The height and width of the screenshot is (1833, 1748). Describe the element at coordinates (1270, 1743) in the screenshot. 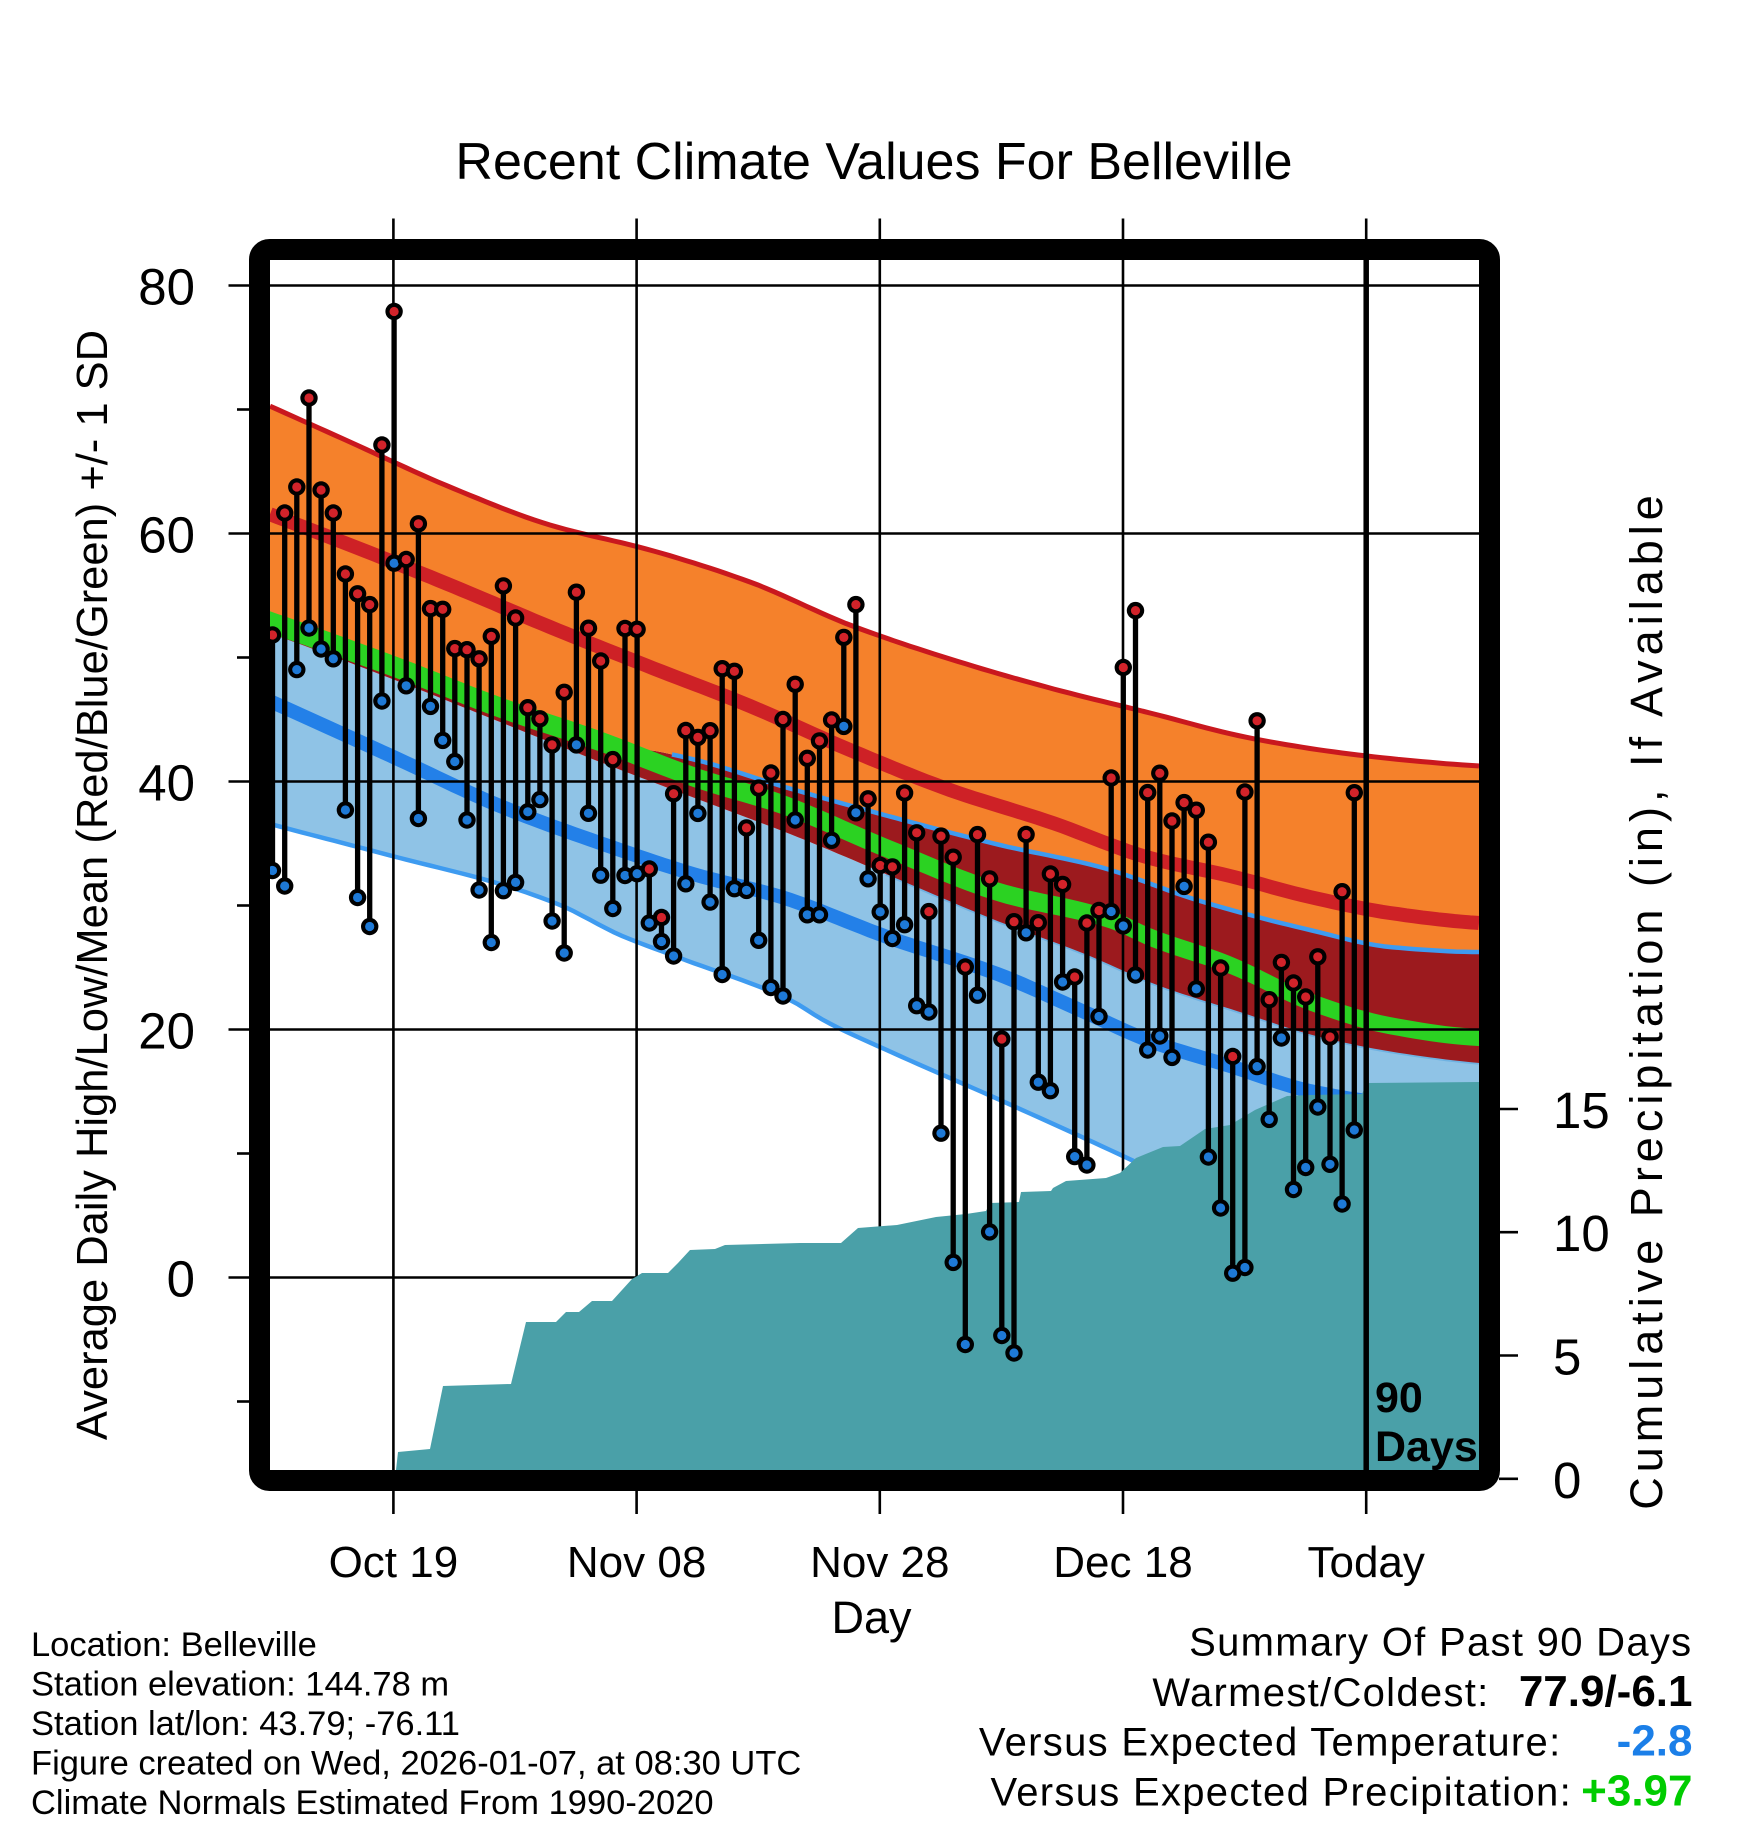

I see `svg-text: Versus Expected Temperature:` at that location.